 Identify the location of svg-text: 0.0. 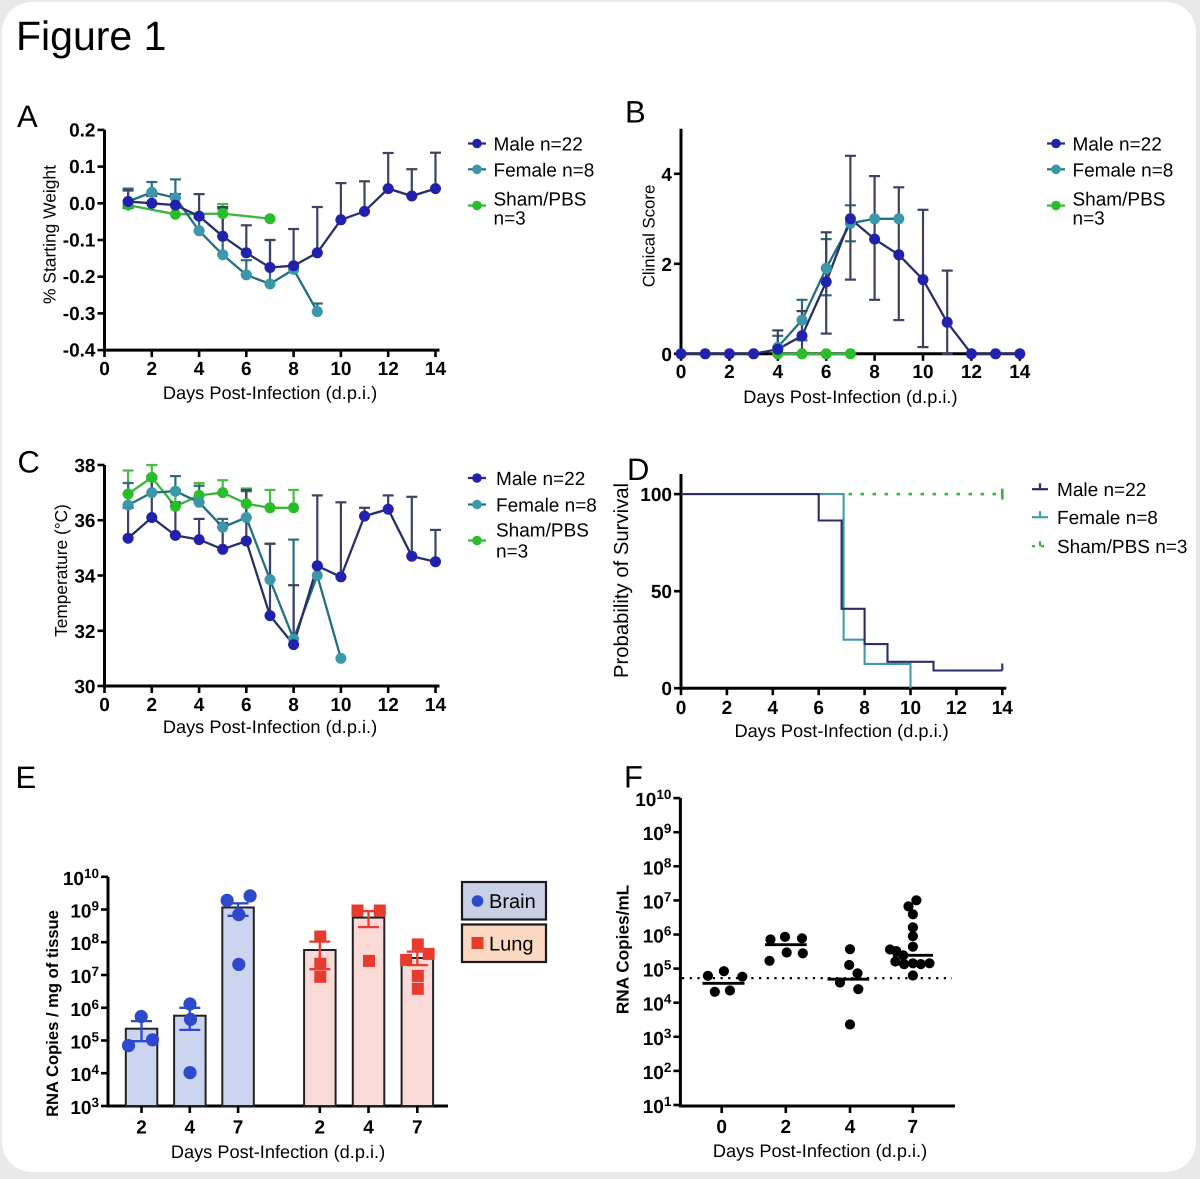
(82, 204).